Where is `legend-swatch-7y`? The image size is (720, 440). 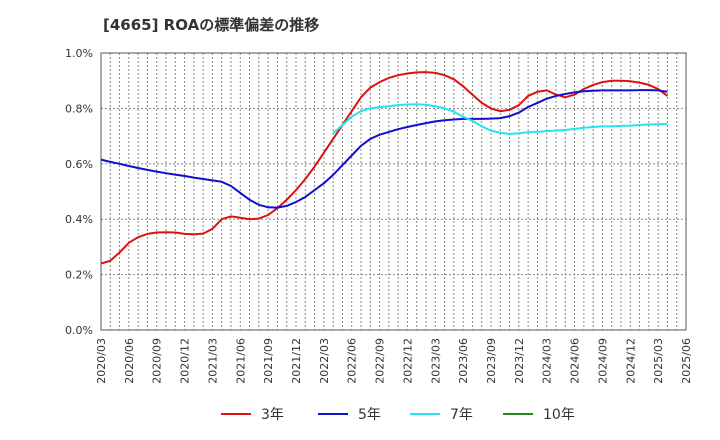
legend-swatch-7y is located at coordinates (425, 414).